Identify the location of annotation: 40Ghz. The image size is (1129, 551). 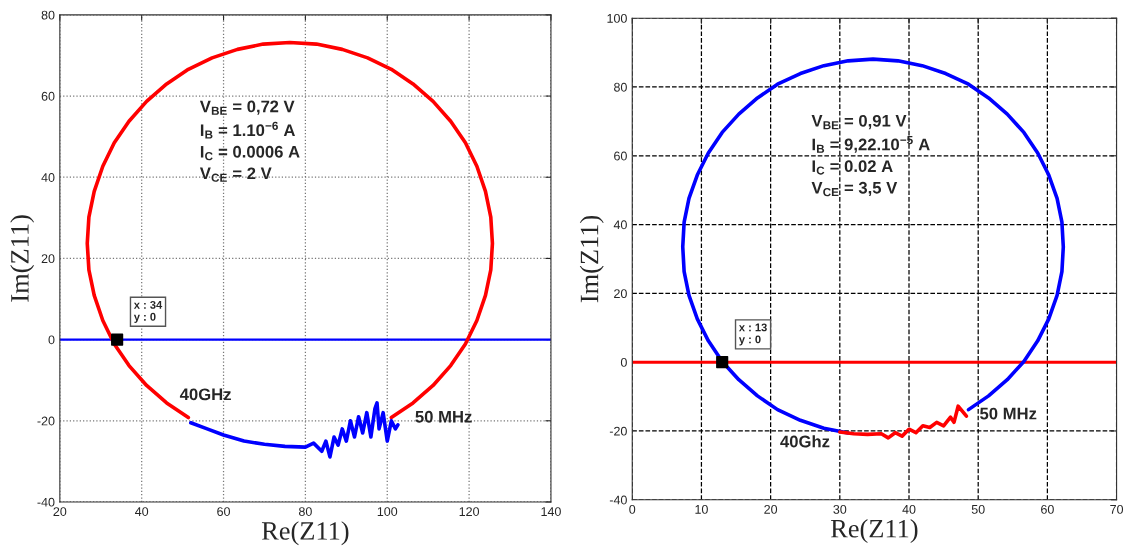
(805, 441).